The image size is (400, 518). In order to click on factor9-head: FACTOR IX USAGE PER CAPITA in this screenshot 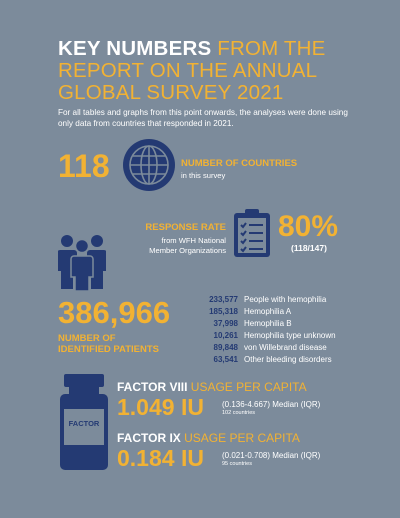, I will do `click(208, 438)`.